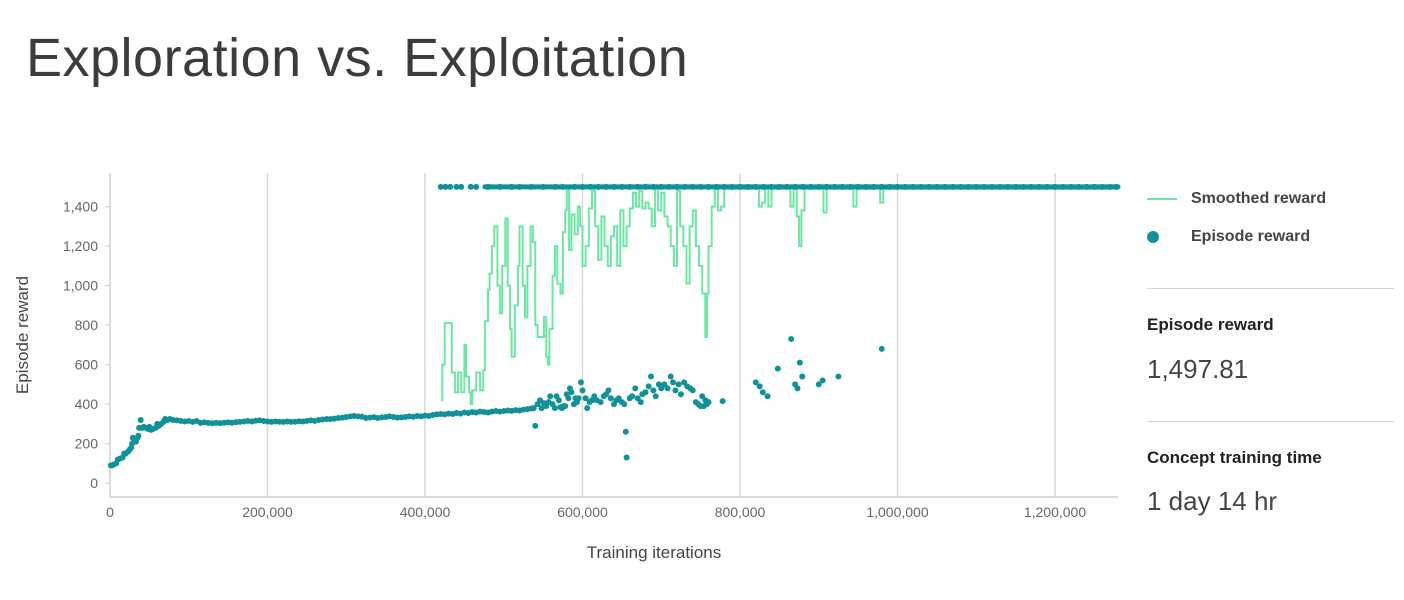 This screenshot has width=1404, height=600. I want to click on episode-reward-value: 1,497.81, so click(1198, 369).